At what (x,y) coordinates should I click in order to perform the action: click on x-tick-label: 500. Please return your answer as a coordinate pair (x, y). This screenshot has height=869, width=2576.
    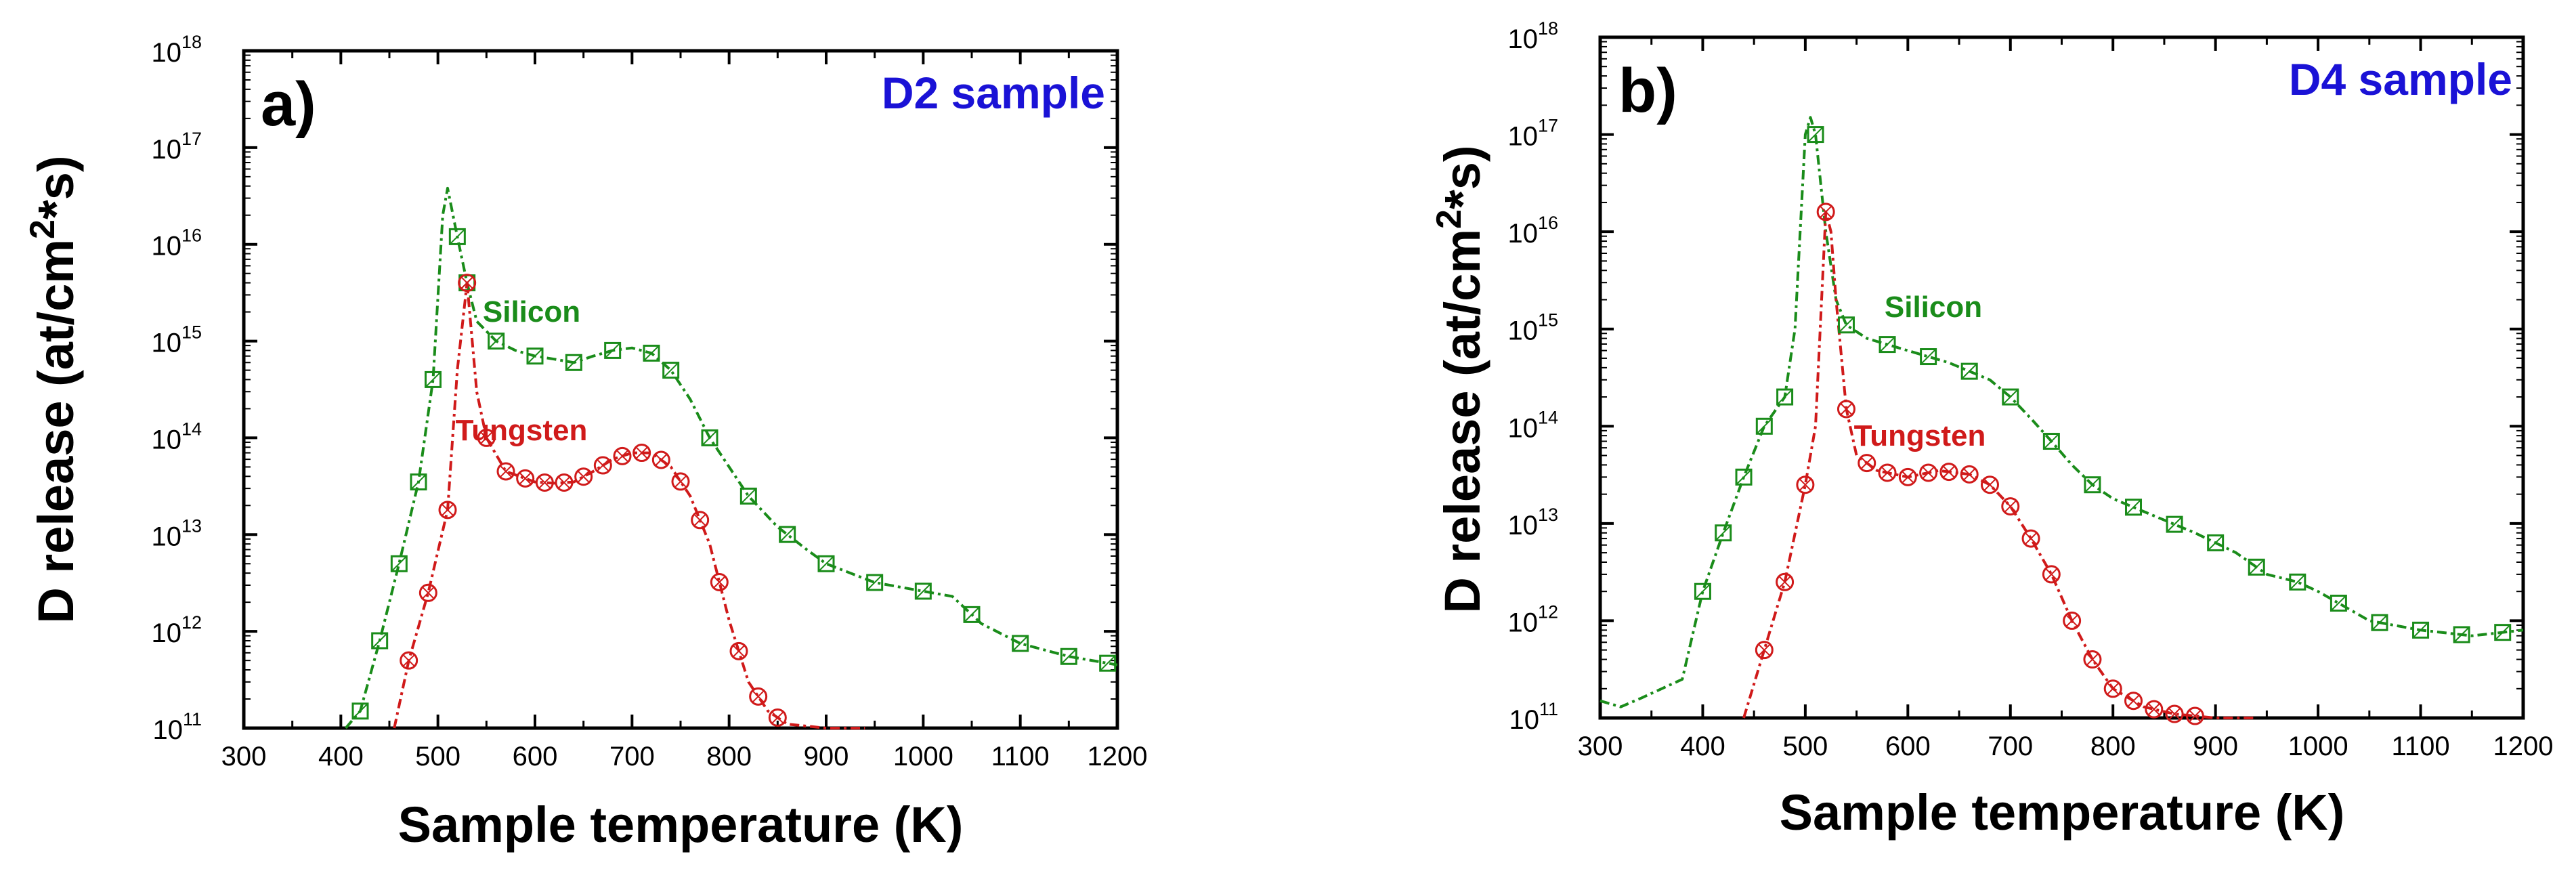
    Looking at the image, I should click on (437, 756).